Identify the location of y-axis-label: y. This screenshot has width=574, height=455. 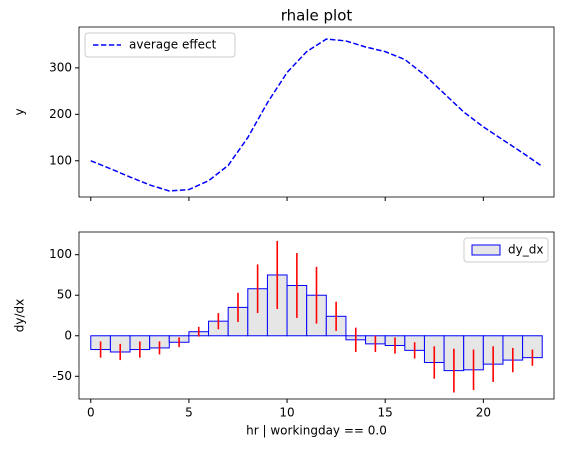
(20, 111).